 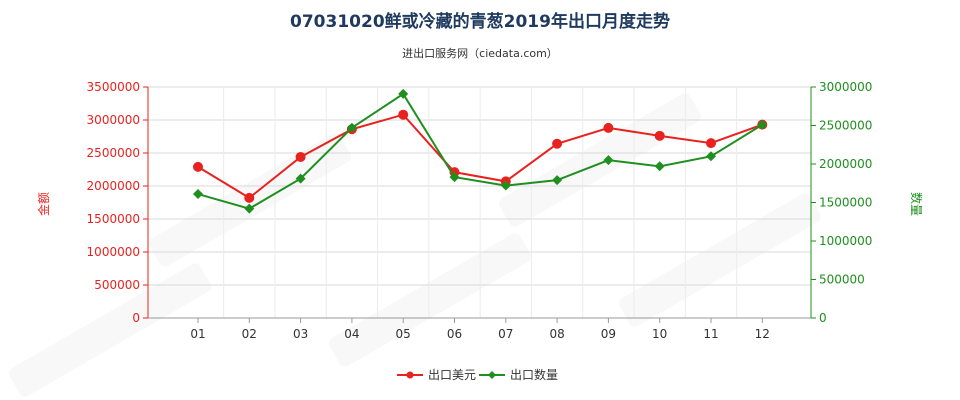 What do you see at coordinates (845, 241) in the screenshot?
I see `right-tick-label: 1000000` at bounding box center [845, 241].